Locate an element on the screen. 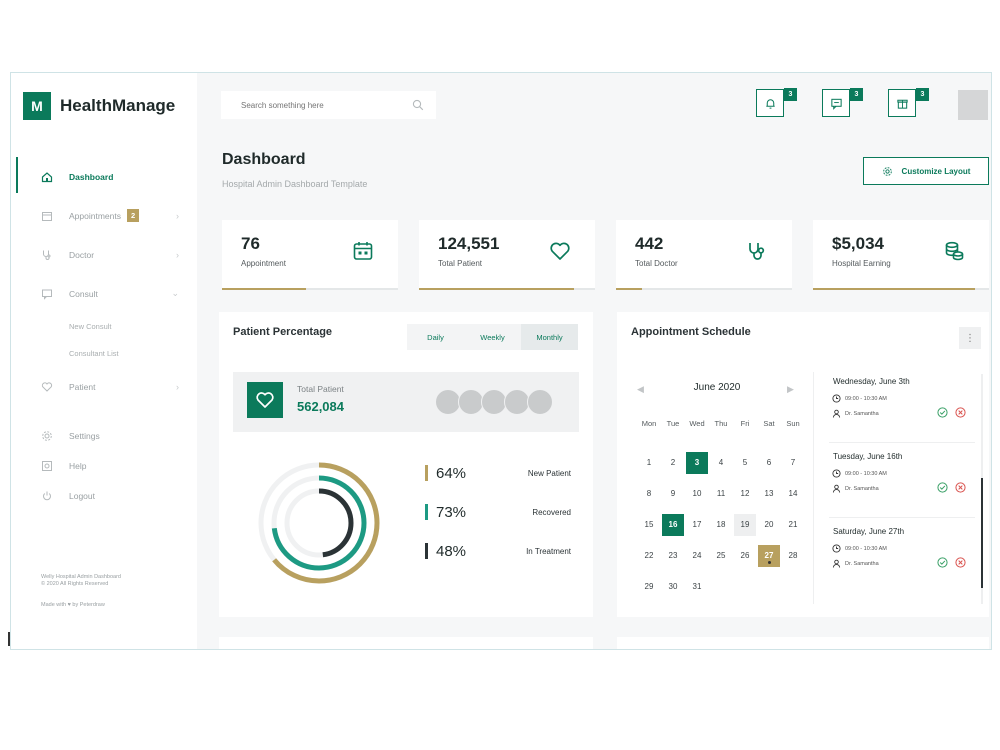 The image size is (1000, 750). sidebar-item-doctor: Doctor › is located at coordinates (104, 254).